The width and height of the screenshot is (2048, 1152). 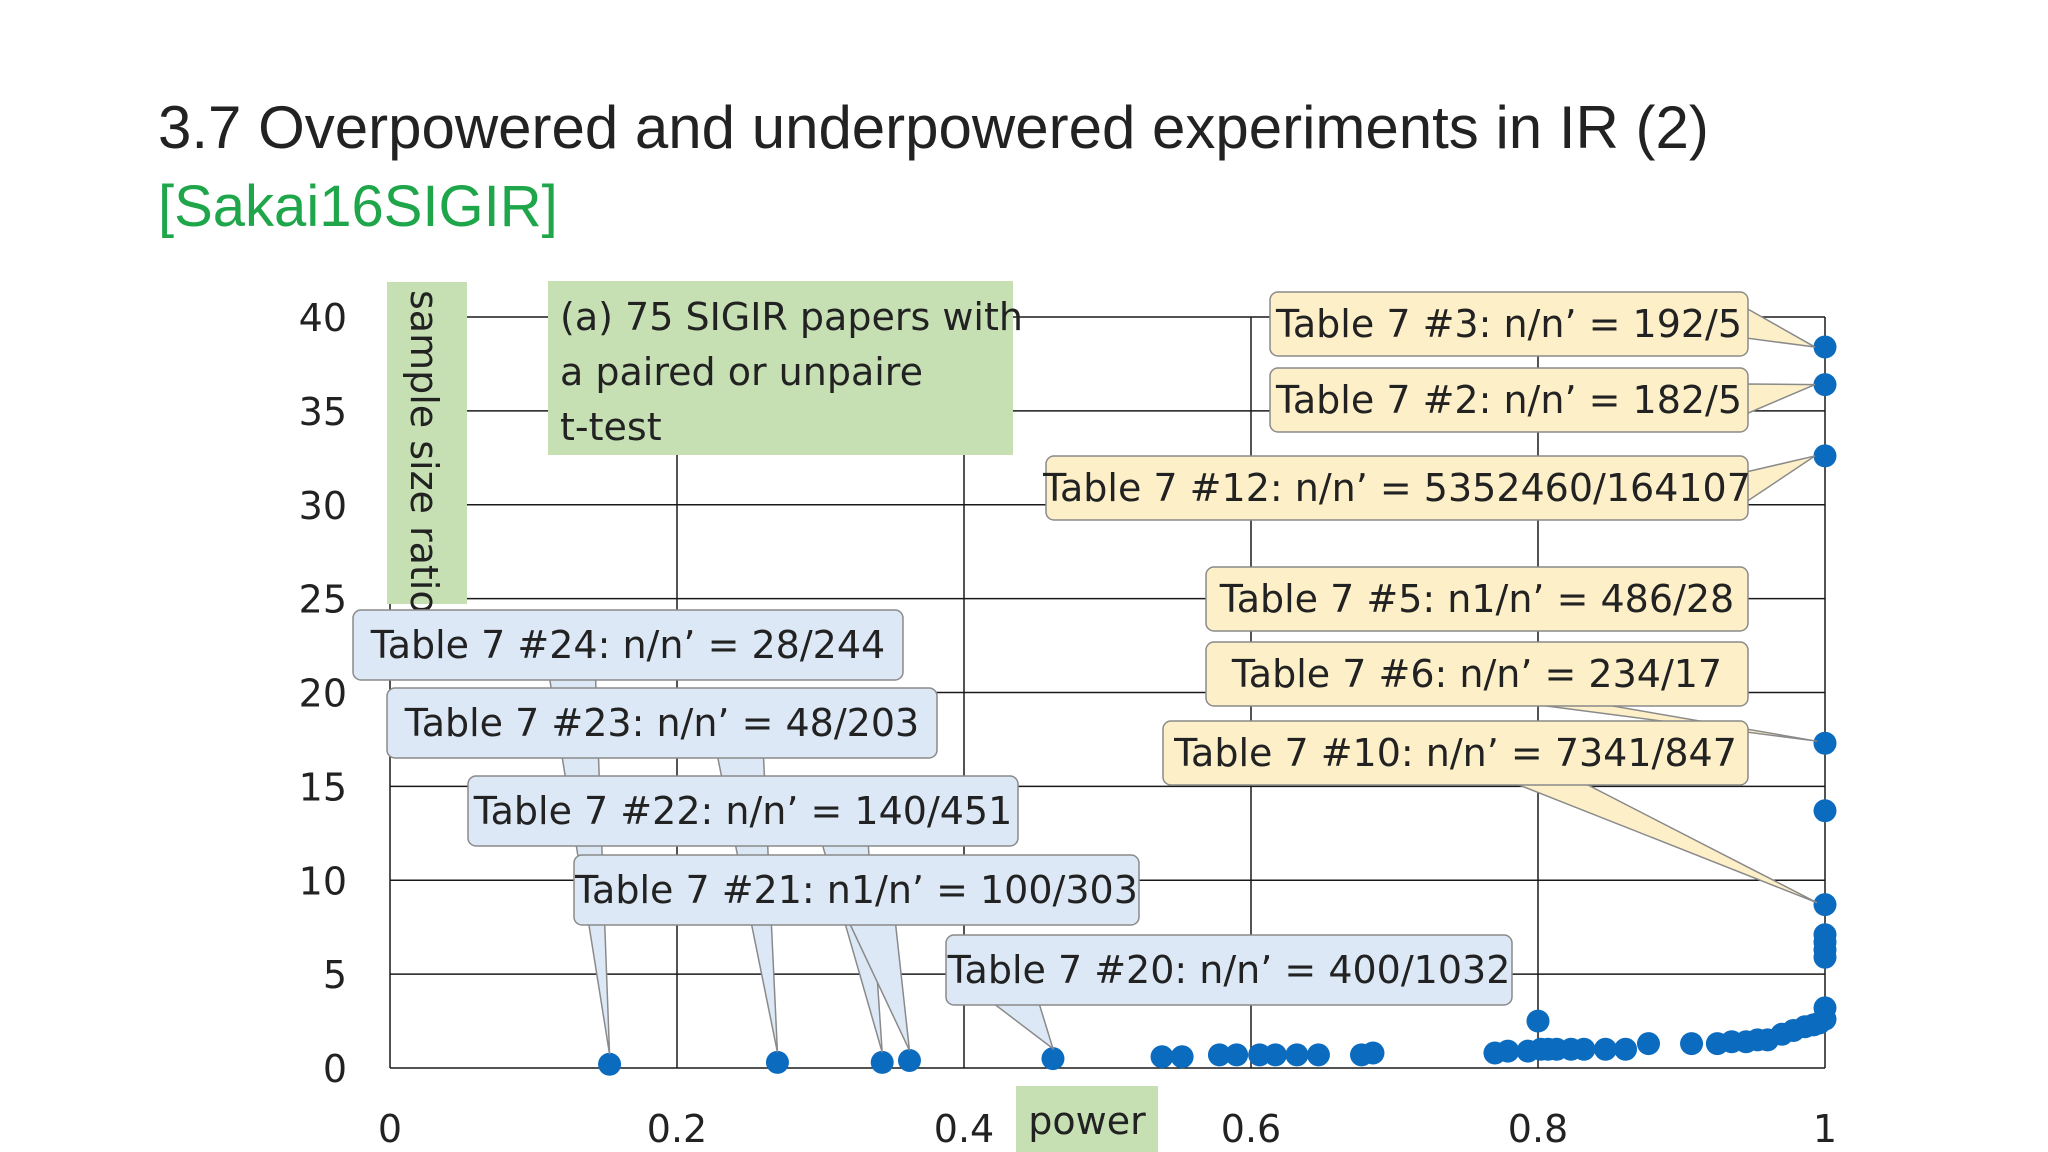 I want to click on callout-label: Table 7 #3: n/n’ = 192/5, so click(x=1508, y=324).